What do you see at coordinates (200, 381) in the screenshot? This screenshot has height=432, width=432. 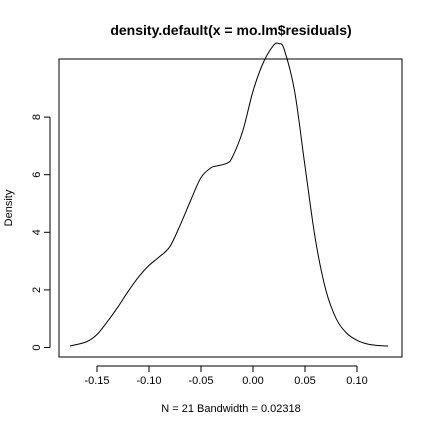 I see `x-tick-label: -0.05` at bounding box center [200, 381].